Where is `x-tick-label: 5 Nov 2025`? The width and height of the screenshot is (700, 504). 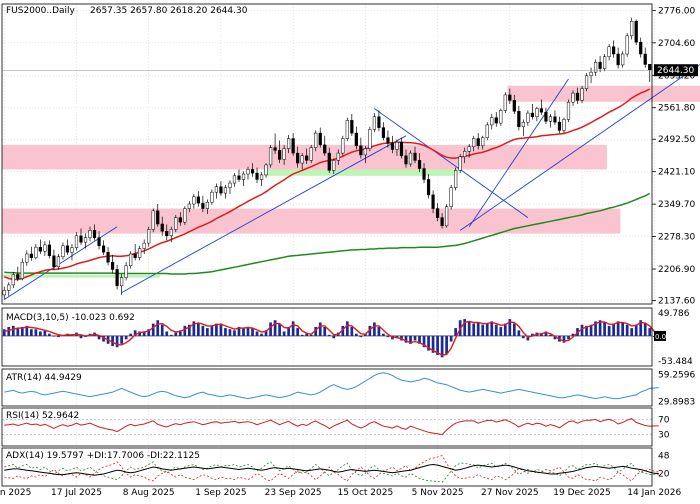 x-tick-label: 5 Nov 2025 is located at coordinates (438, 493).